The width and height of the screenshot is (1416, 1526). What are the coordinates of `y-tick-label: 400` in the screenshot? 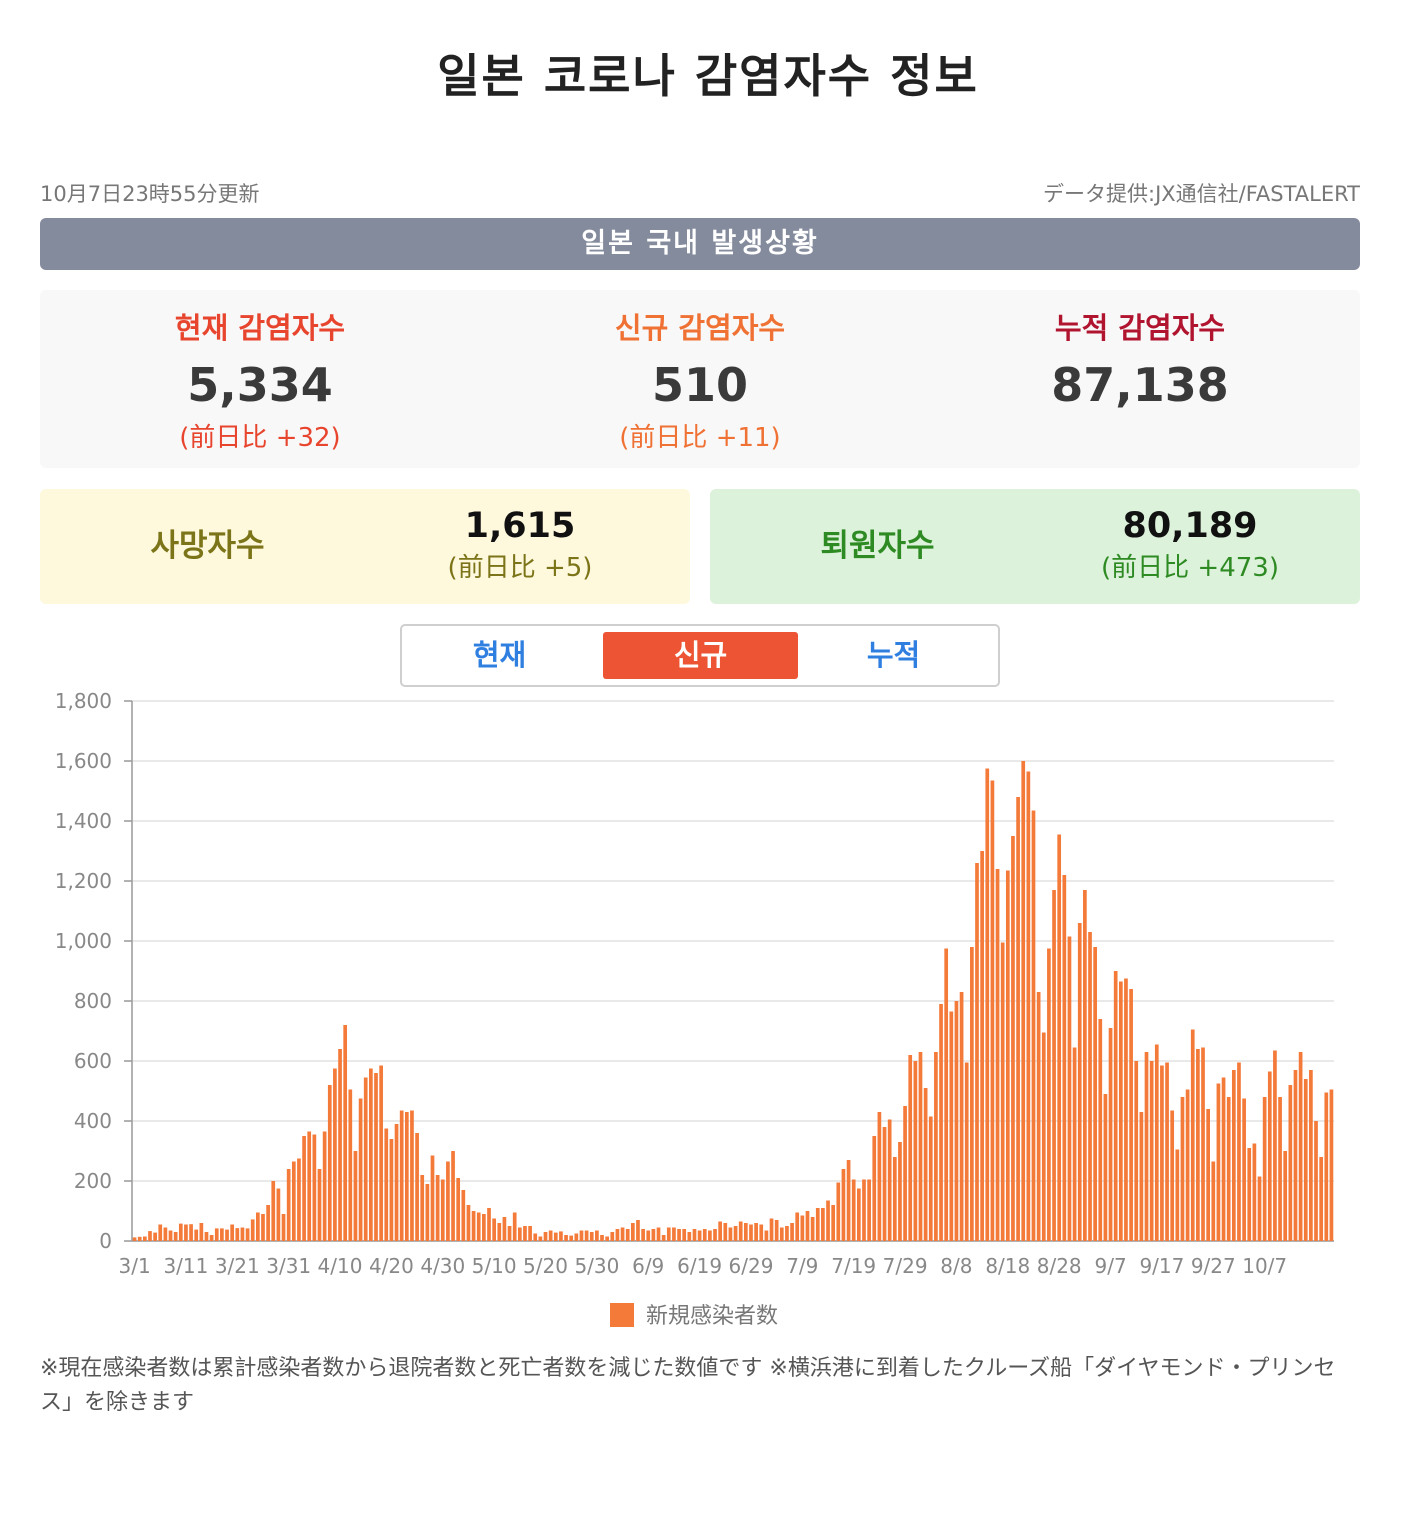 It's located at (93, 1121).